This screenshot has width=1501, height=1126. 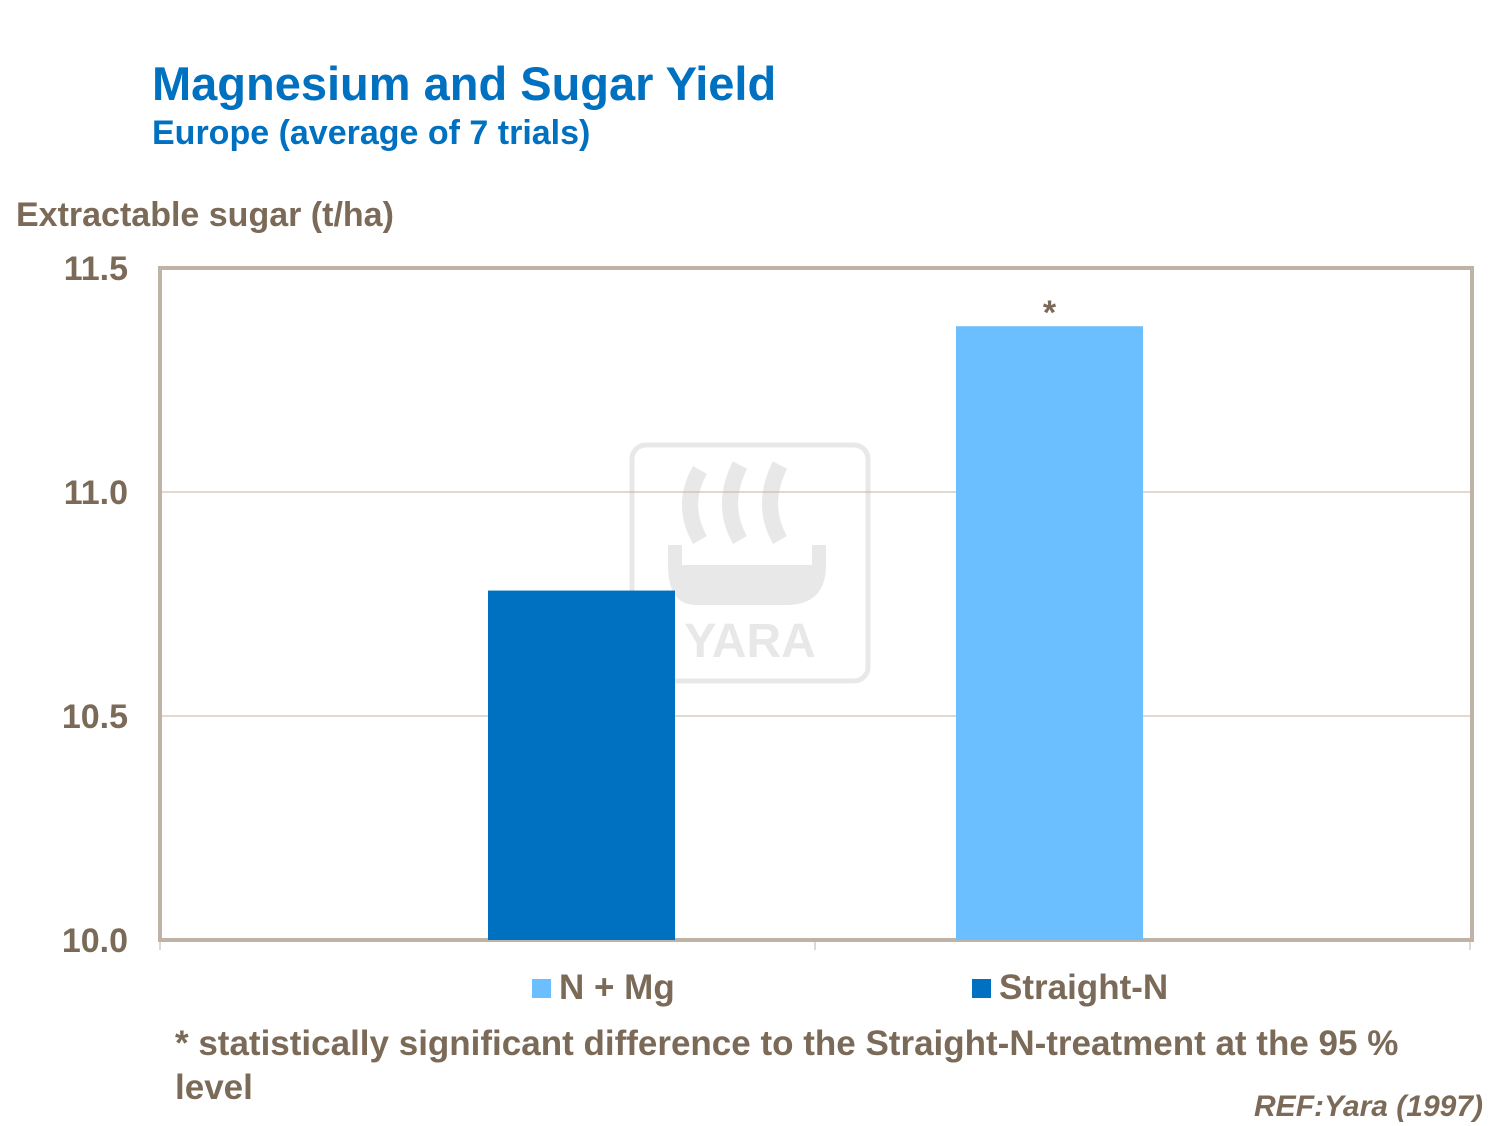 I want to click on watermark-text: YARA, so click(x=750, y=641).